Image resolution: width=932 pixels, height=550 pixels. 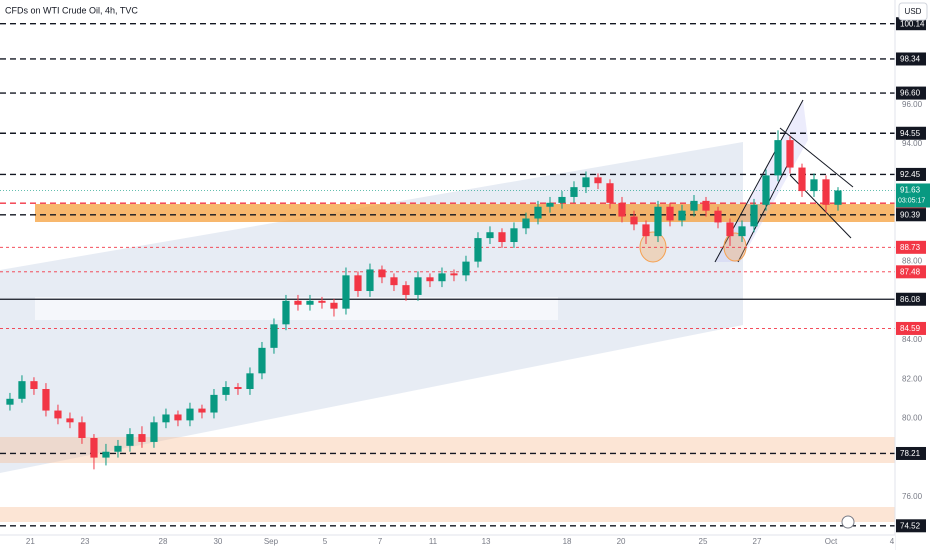 What do you see at coordinates (912, 339) in the screenshot?
I see `y-tick-label: 84.00` at bounding box center [912, 339].